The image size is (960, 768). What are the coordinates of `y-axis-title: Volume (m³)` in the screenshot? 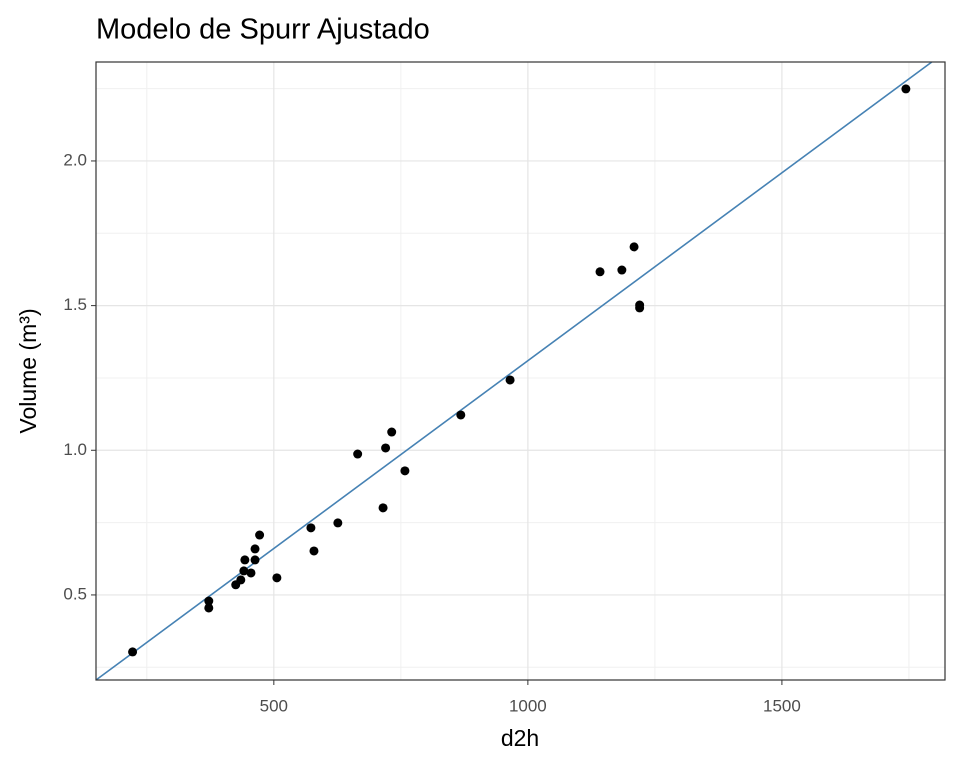 It's located at (28, 370).